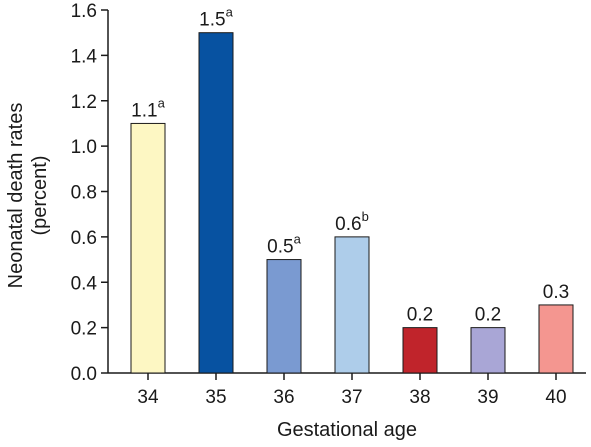 The width and height of the screenshot is (591, 447). Describe the element at coordinates (365, 216) in the screenshot. I see `bar-value-footnote: b` at that location.